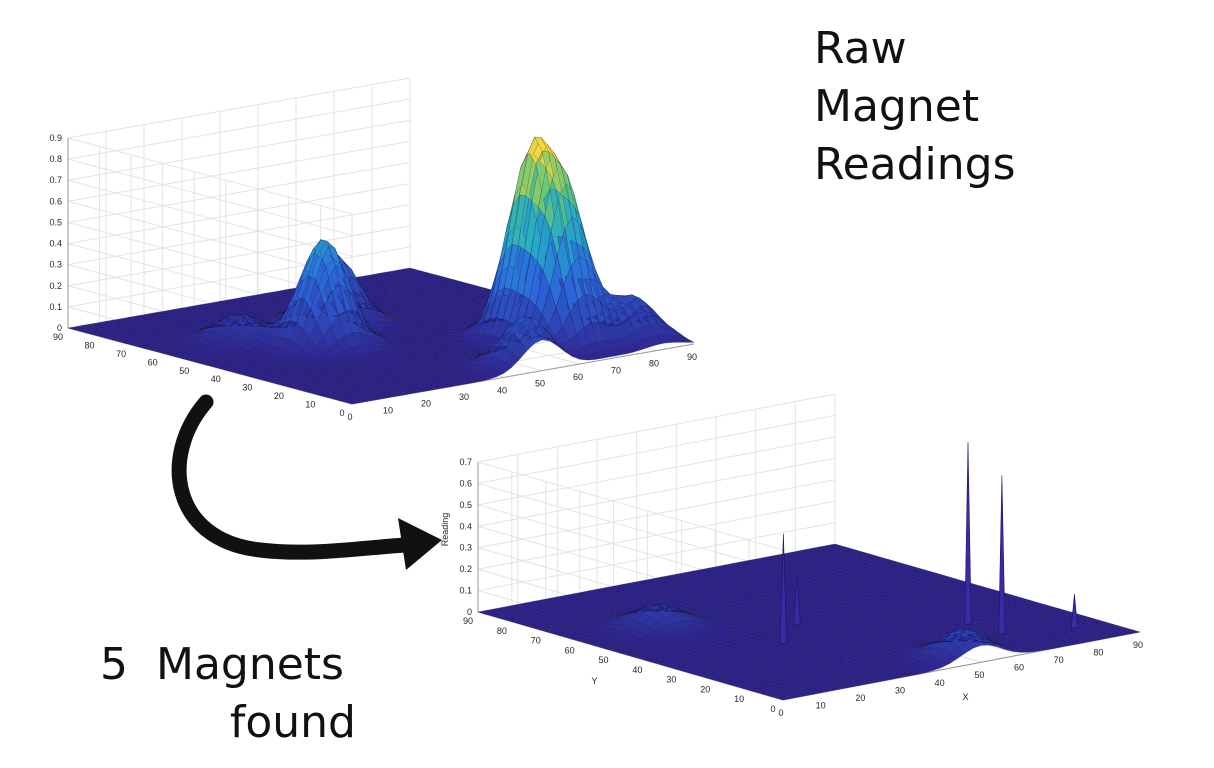 This screenshot has width=1214, height=768. Describe the element at coordinates (465, 483) in the screenshot. I see `z-tick-label: 0.6` at that location.